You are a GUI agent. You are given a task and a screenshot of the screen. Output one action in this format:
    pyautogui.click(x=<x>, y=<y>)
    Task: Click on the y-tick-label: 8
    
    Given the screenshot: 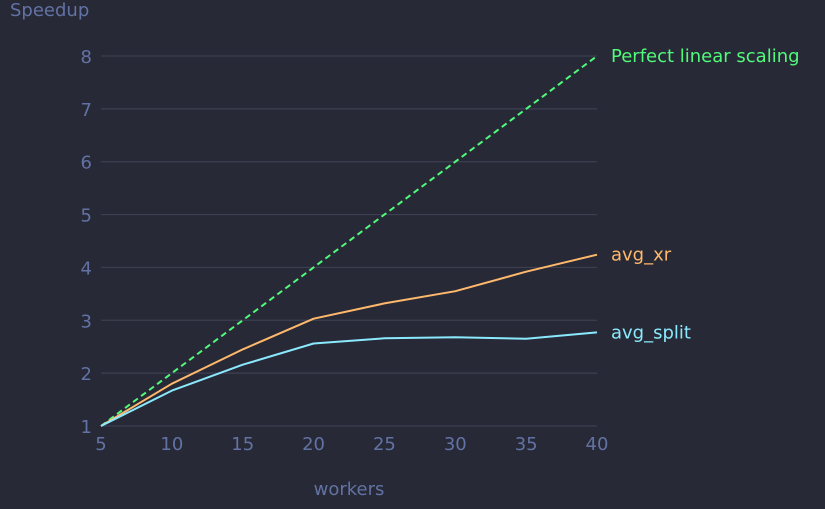 What is the action you would take?
    pyautogui.click(x=86, y=57)
    